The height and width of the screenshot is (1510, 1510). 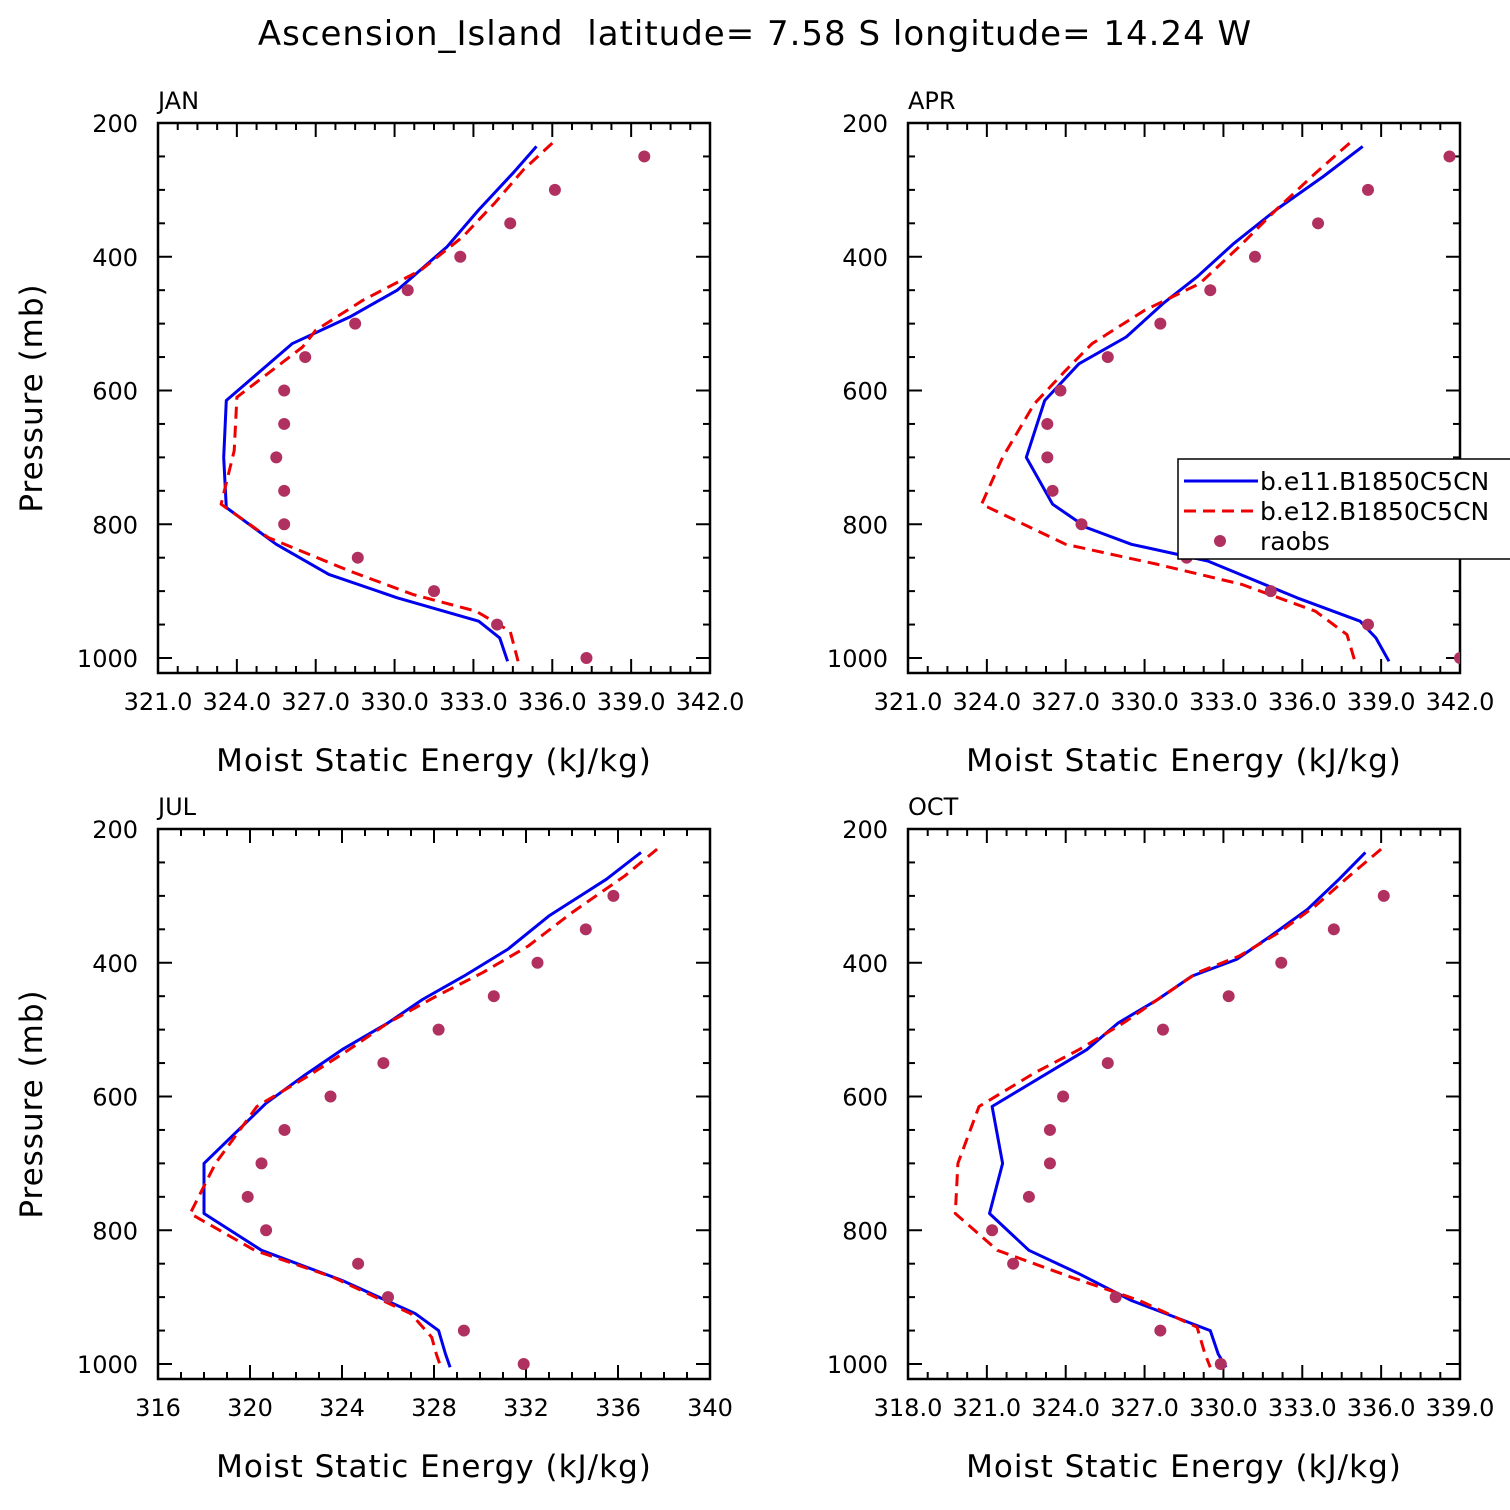 I want to click on panel-title: JAN, so click(x=177, y=101).